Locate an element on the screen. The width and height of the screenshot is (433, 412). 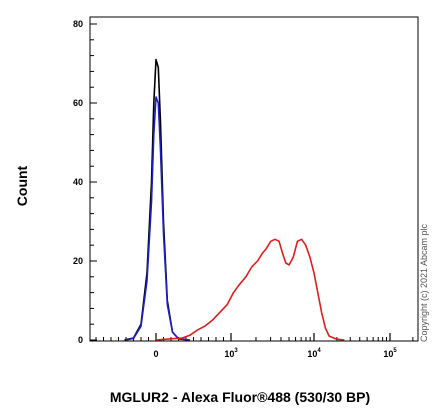
x-tick-label: 10³ is located at coordinates (231, 353).